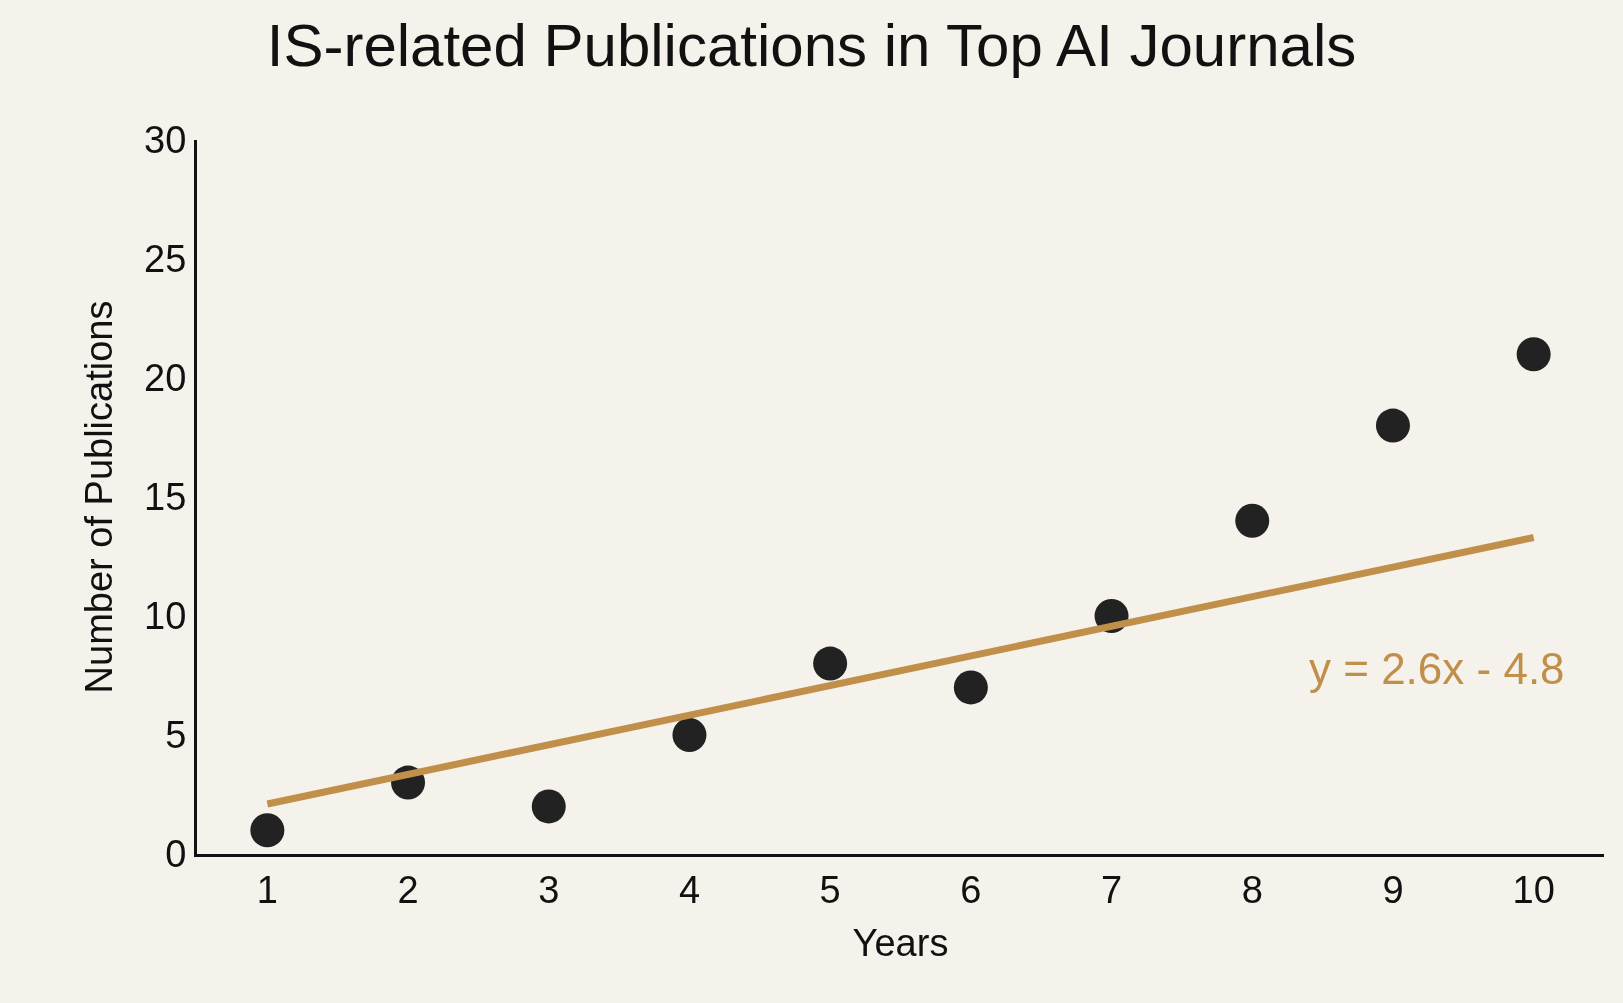 The height and width of the screenshot is (1003, 1623). I want to click on y-tick-label: 5, so click(176, 735).